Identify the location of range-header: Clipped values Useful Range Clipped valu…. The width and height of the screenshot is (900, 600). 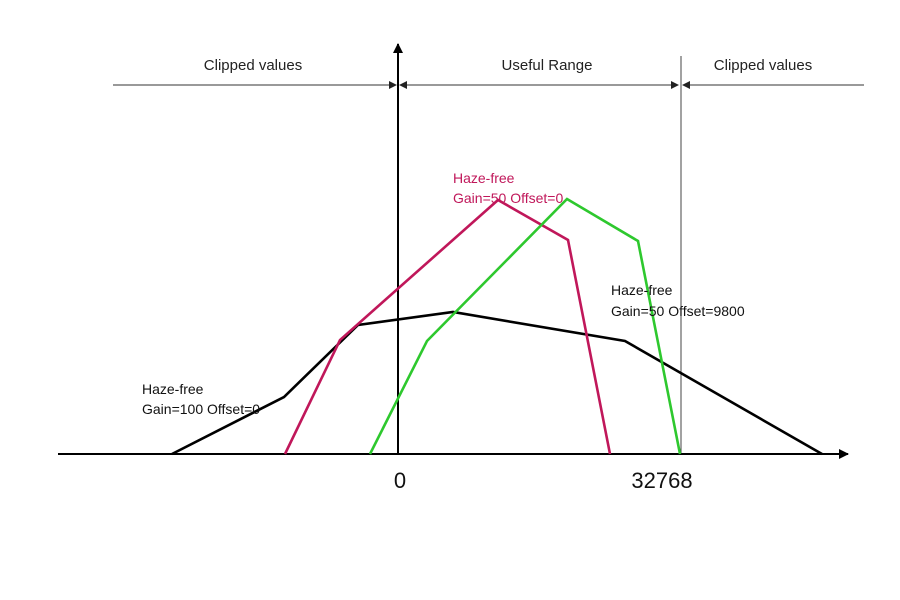
(488, 73).